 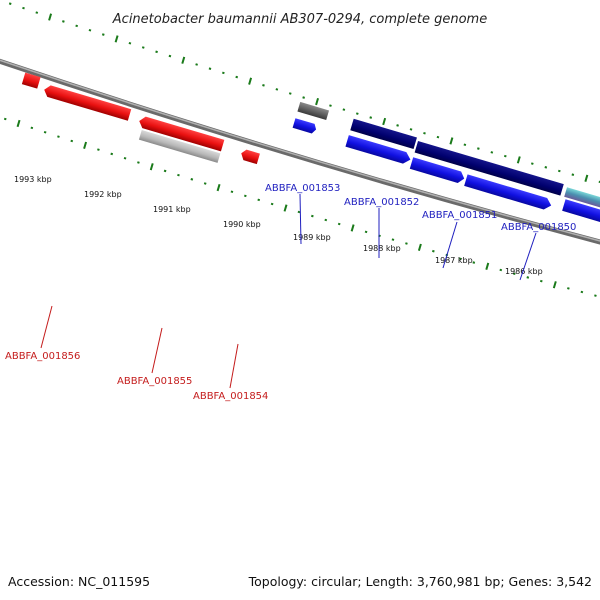 What do you see at coordinates (33, 179) in the screenshot?
I see `tick-label-1993: 1993 kbp` at bounding box center [33, 179].